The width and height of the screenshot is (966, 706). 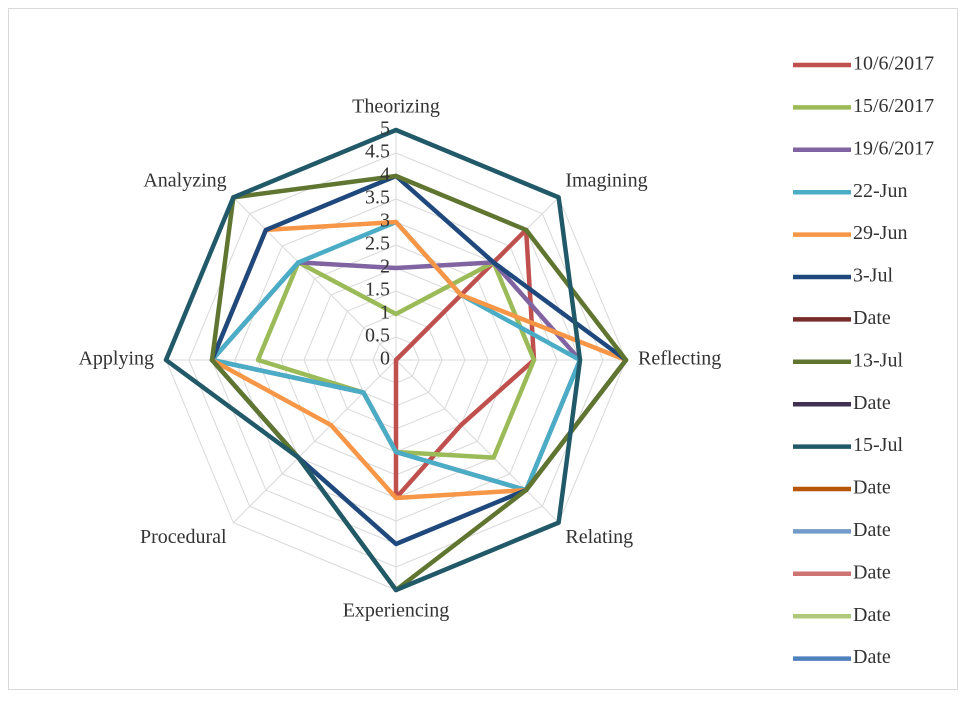 What do you see at coordinates (396, 107) in the screenshot?
I see `category-label: Theorizing` at bounding box center [396, 107].